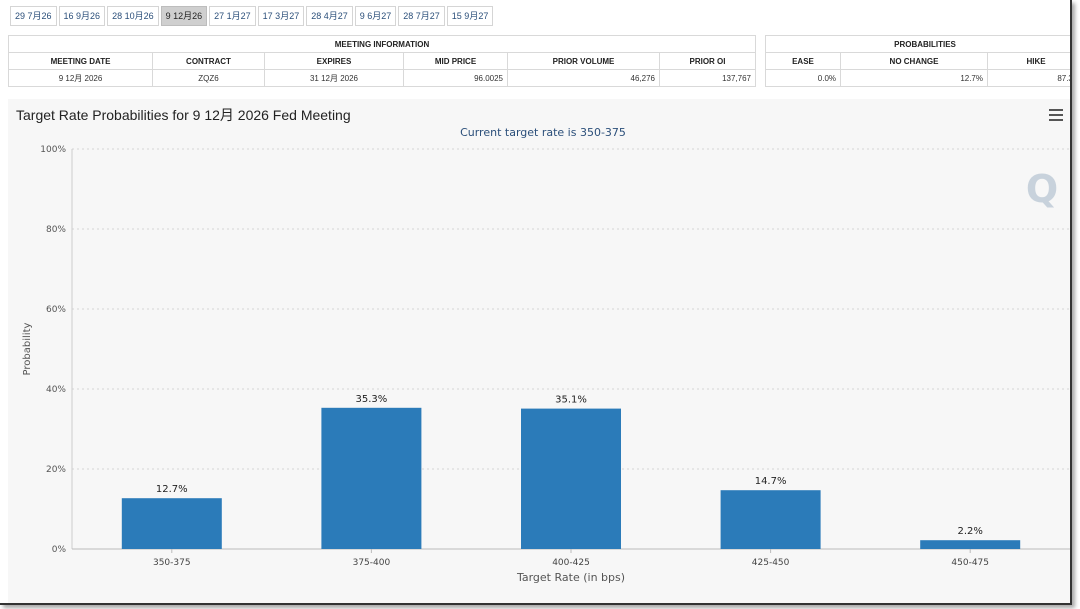 The height and width of the screenshot is (609, 1080). What do you see at coordinates (56, 310) in the screenshot?
I see `y-tick-label: 60%` at bounding box center [56, 310].